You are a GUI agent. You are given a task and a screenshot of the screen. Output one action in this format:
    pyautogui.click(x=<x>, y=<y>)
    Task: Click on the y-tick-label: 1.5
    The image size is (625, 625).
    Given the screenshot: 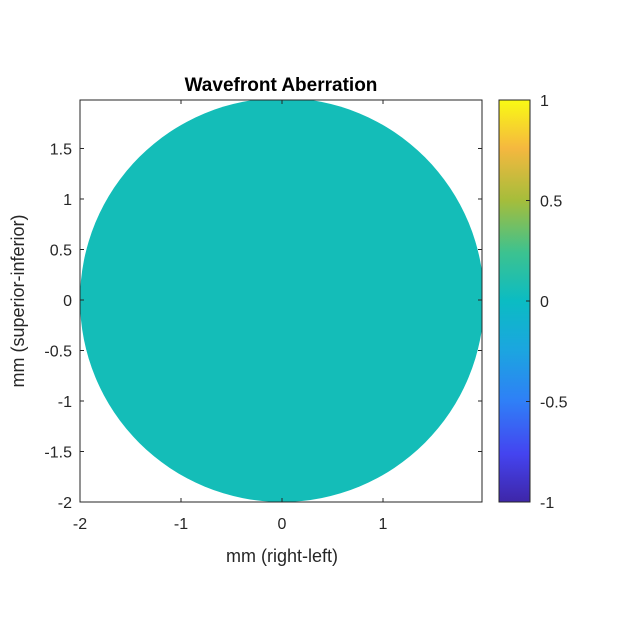 What is the action you would take?
    pyautogui.click(x=61, y=149)
    